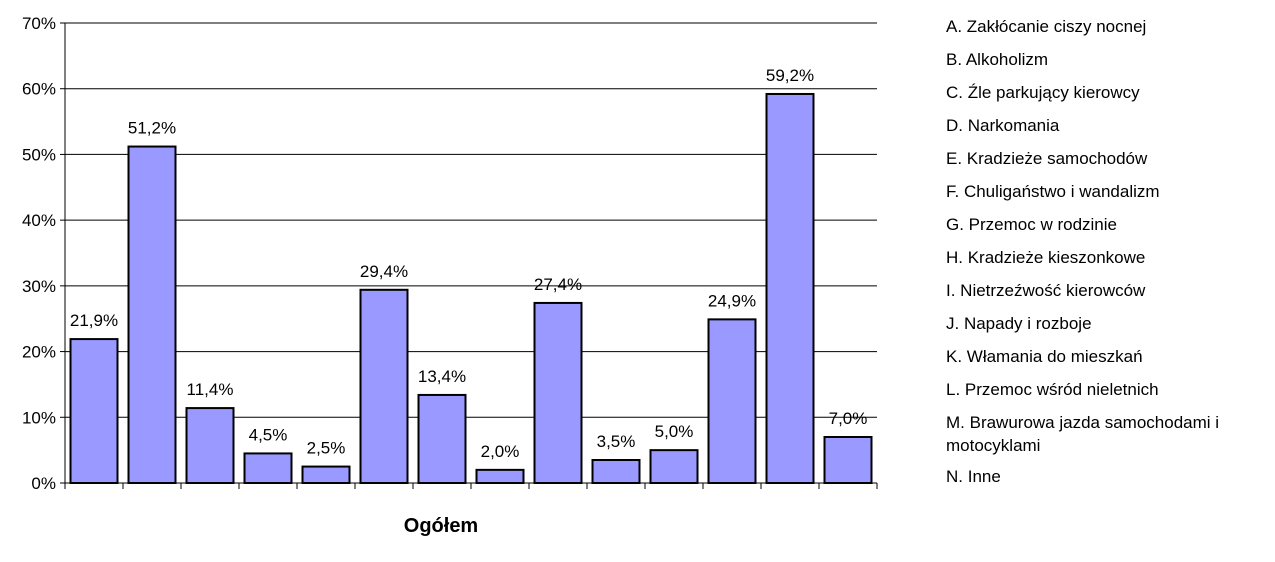 This screenshot has width=1275, height=562. Describe the element at coordinates (384, 271) in the screenshot. I see `value-label-f: 29,4%` at that location.